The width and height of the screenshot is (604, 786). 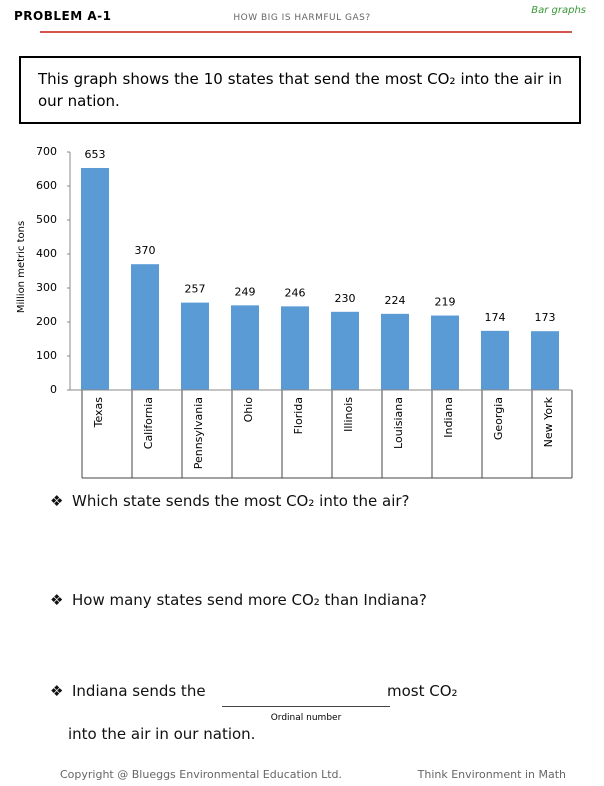 I want to click on x-tick-label: Texas, so click(x=98, y=413).